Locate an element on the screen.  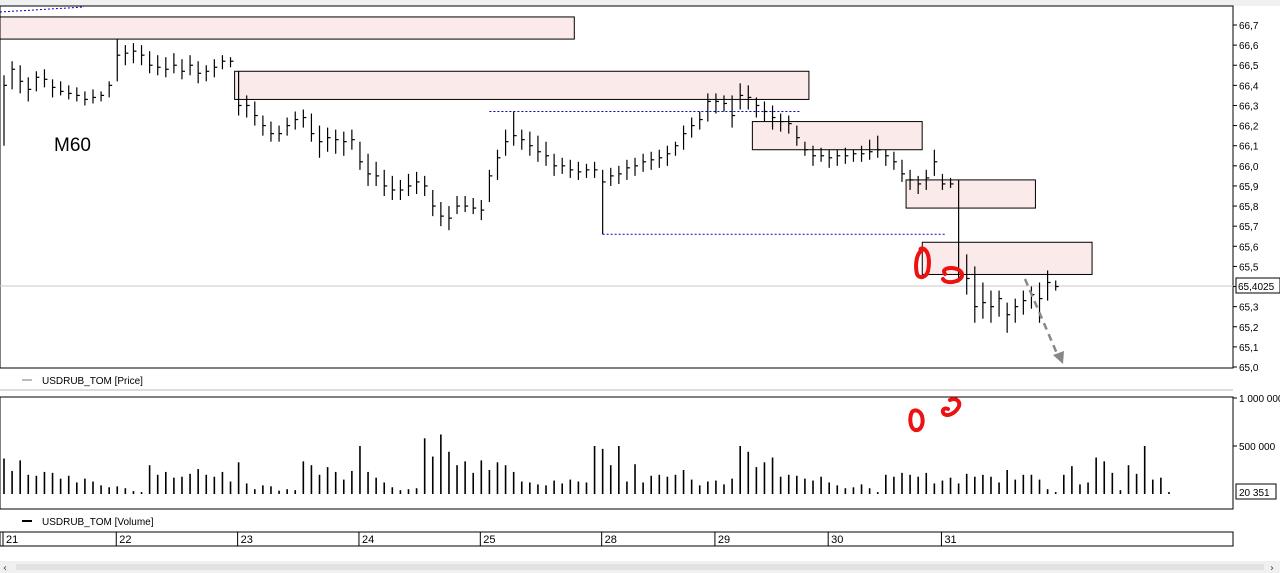
date-label: 23 is located at coordinates (247, 540).